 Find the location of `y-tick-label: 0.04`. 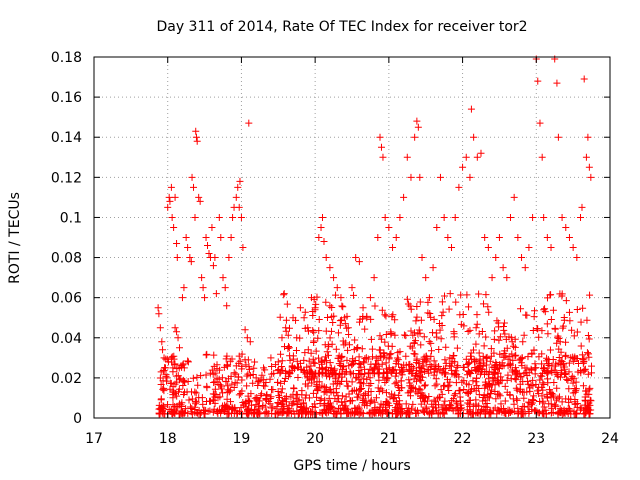

y-tick-label: 0.04 is located at coordinates (66, 339).